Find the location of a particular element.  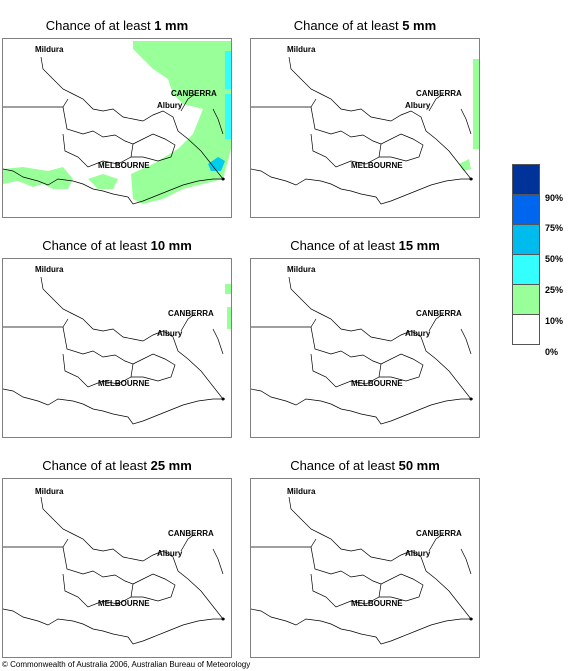

panel-title: Chance of at least 5 mm is located at coordinates (365, 25).